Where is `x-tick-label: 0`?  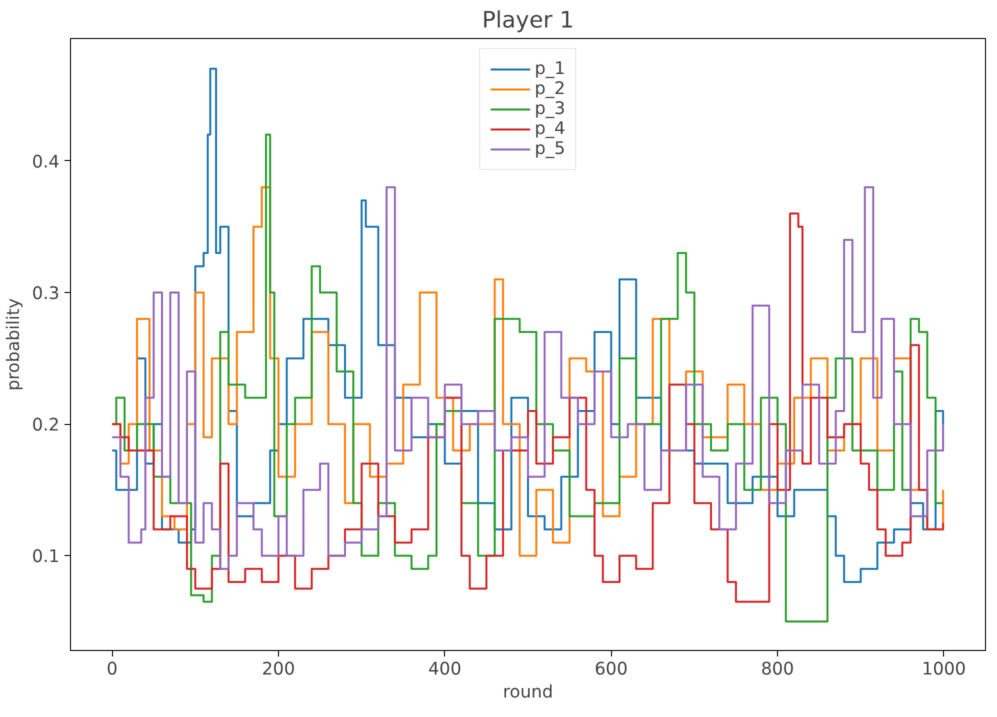 x-tick-label: 0 is located at coordinates (112, 670).